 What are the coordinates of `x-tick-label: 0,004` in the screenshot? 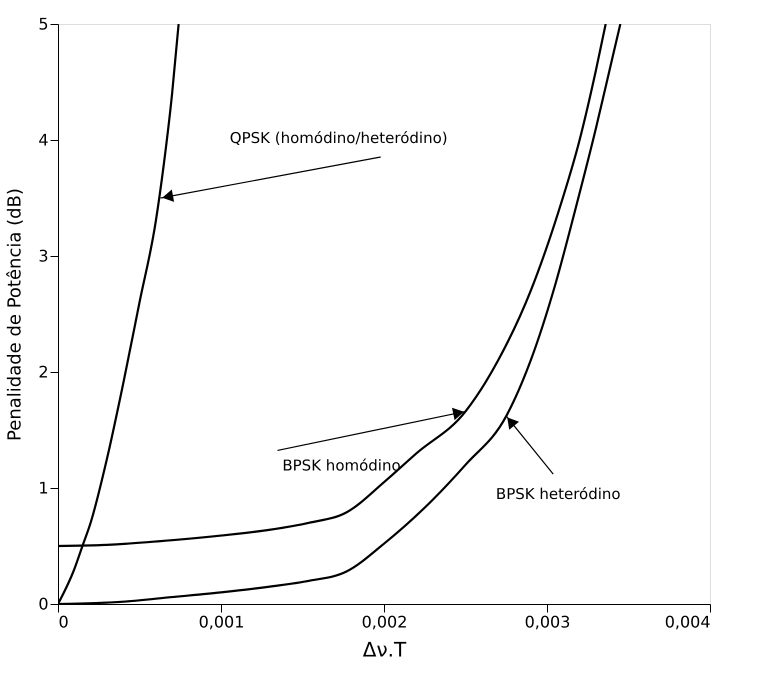 It's located at (687, 622).